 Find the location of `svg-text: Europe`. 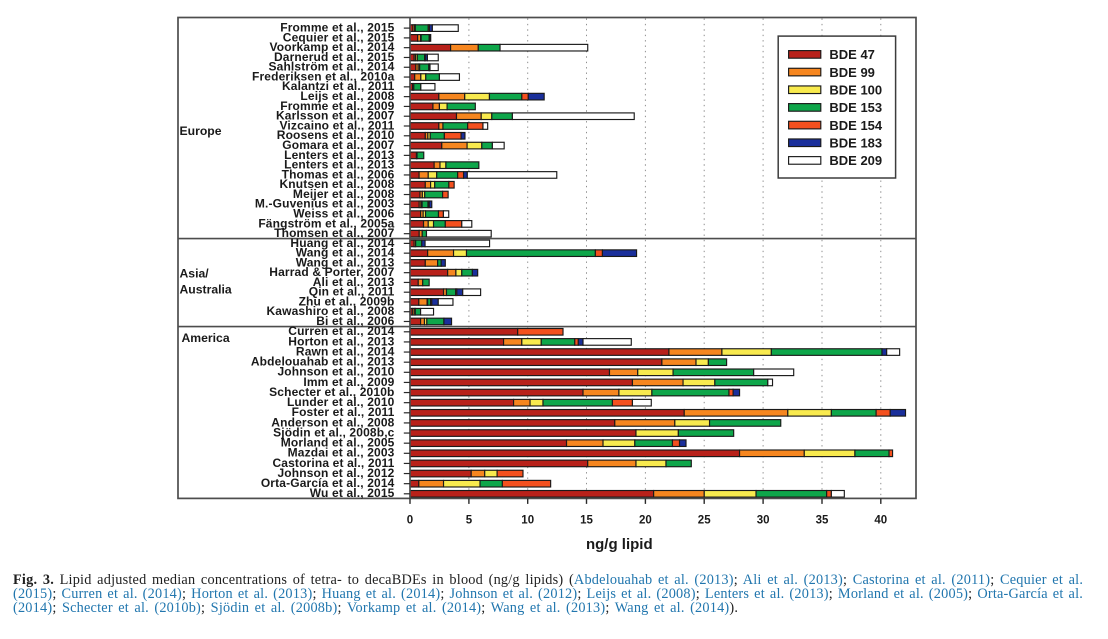

svg-text: Europe is located at coordinates (201, 131).